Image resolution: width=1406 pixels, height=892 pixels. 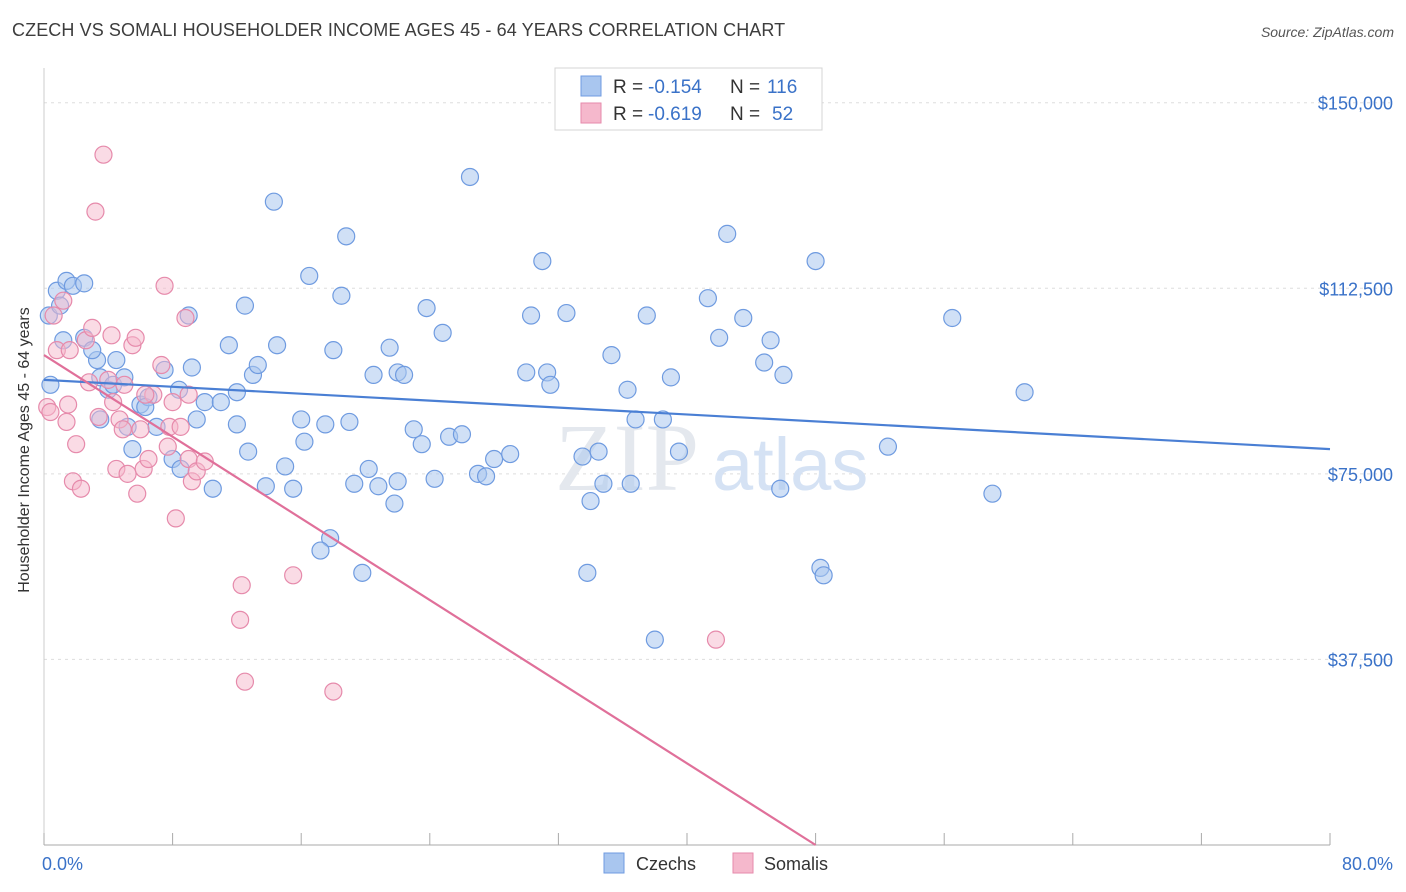 I want to click on y-tick-label: $112,500, so click(x=1356, y=289).